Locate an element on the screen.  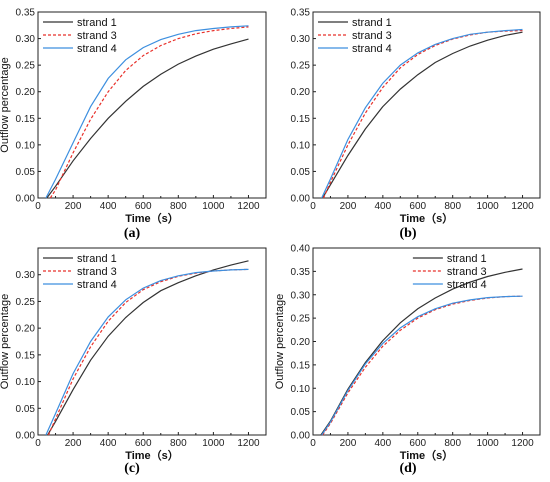
panel-label: (a) is located at coordinates (132, 233).